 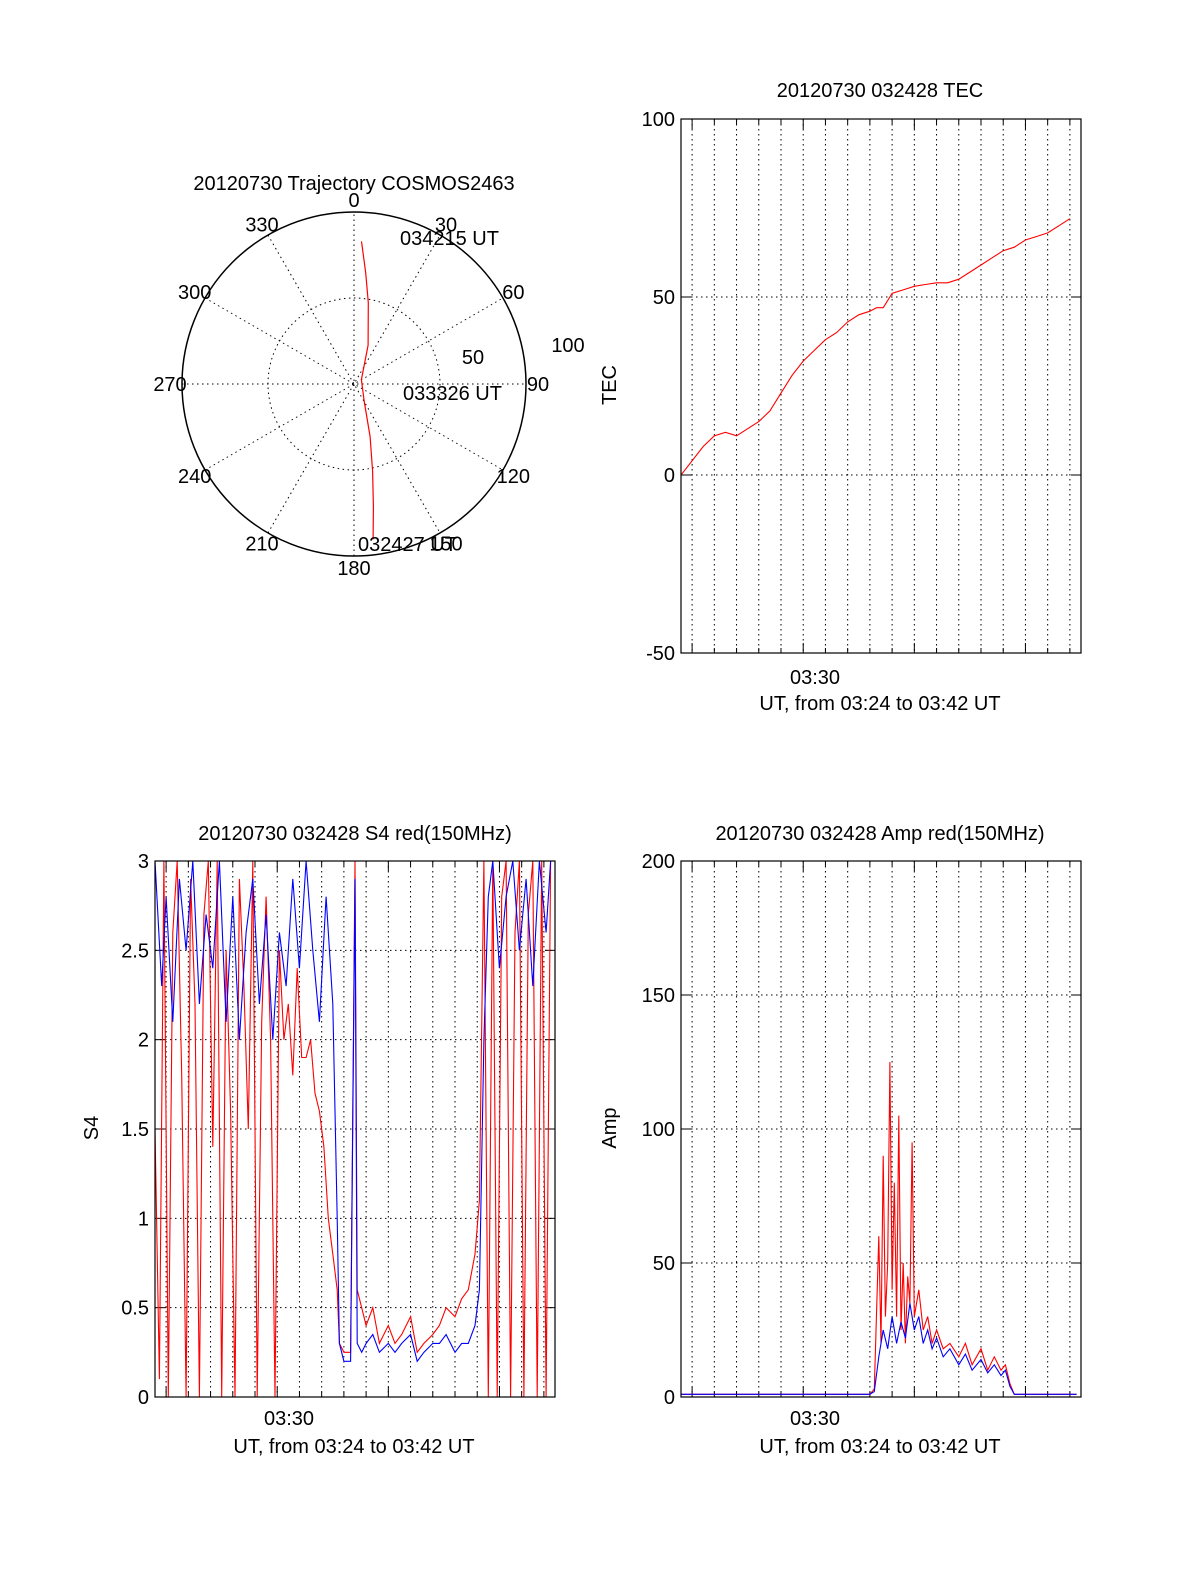 What do you see at coordinates (473, 358) in the screenshot?
I see `radial-label: 50` at bounding box center [473, 358].